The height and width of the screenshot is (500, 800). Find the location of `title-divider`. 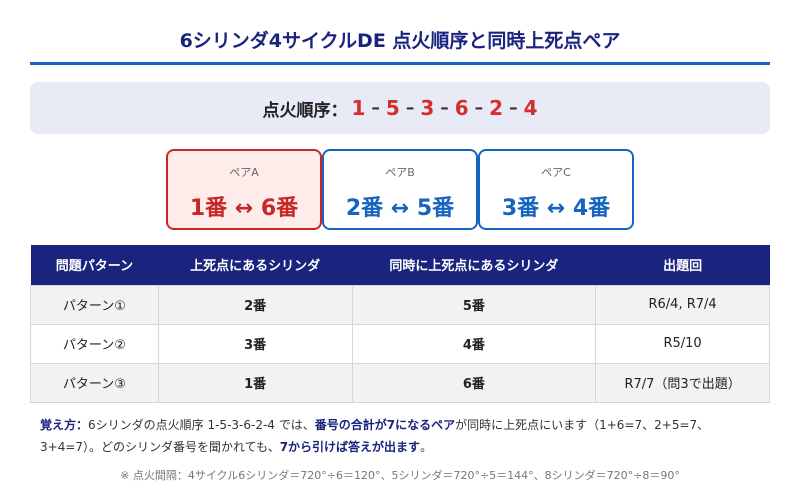

title-divider is located at coordinates (400, 63).